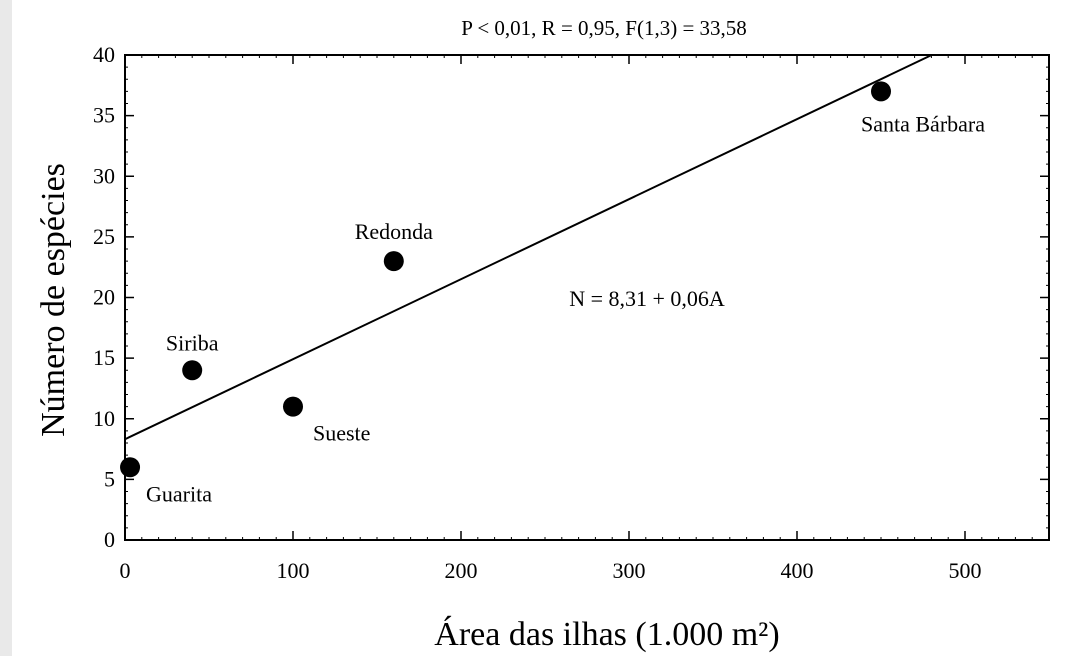  I want to click on x-tick-label: 500, so click(965, 570).